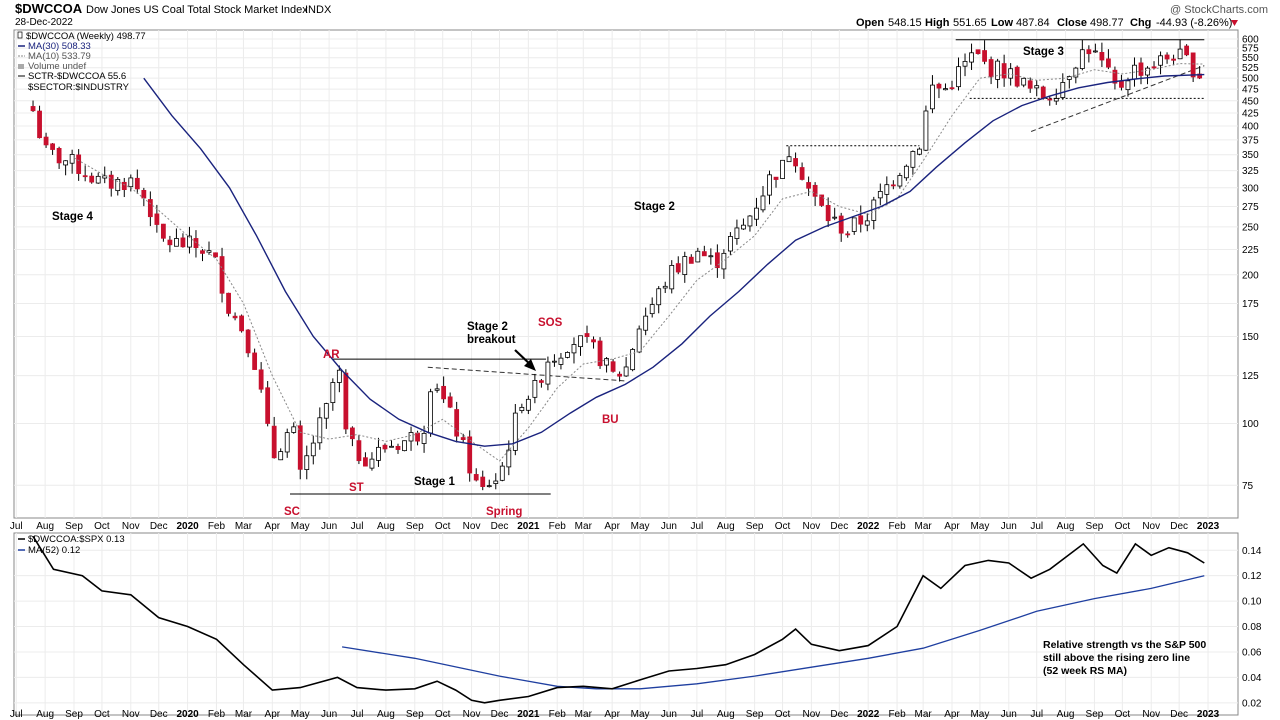 The height and width of the screenshot is (720, 1280). Describe the element at coordinates (870, 23) in the screenshot. I see `open-label: Open` at that location.